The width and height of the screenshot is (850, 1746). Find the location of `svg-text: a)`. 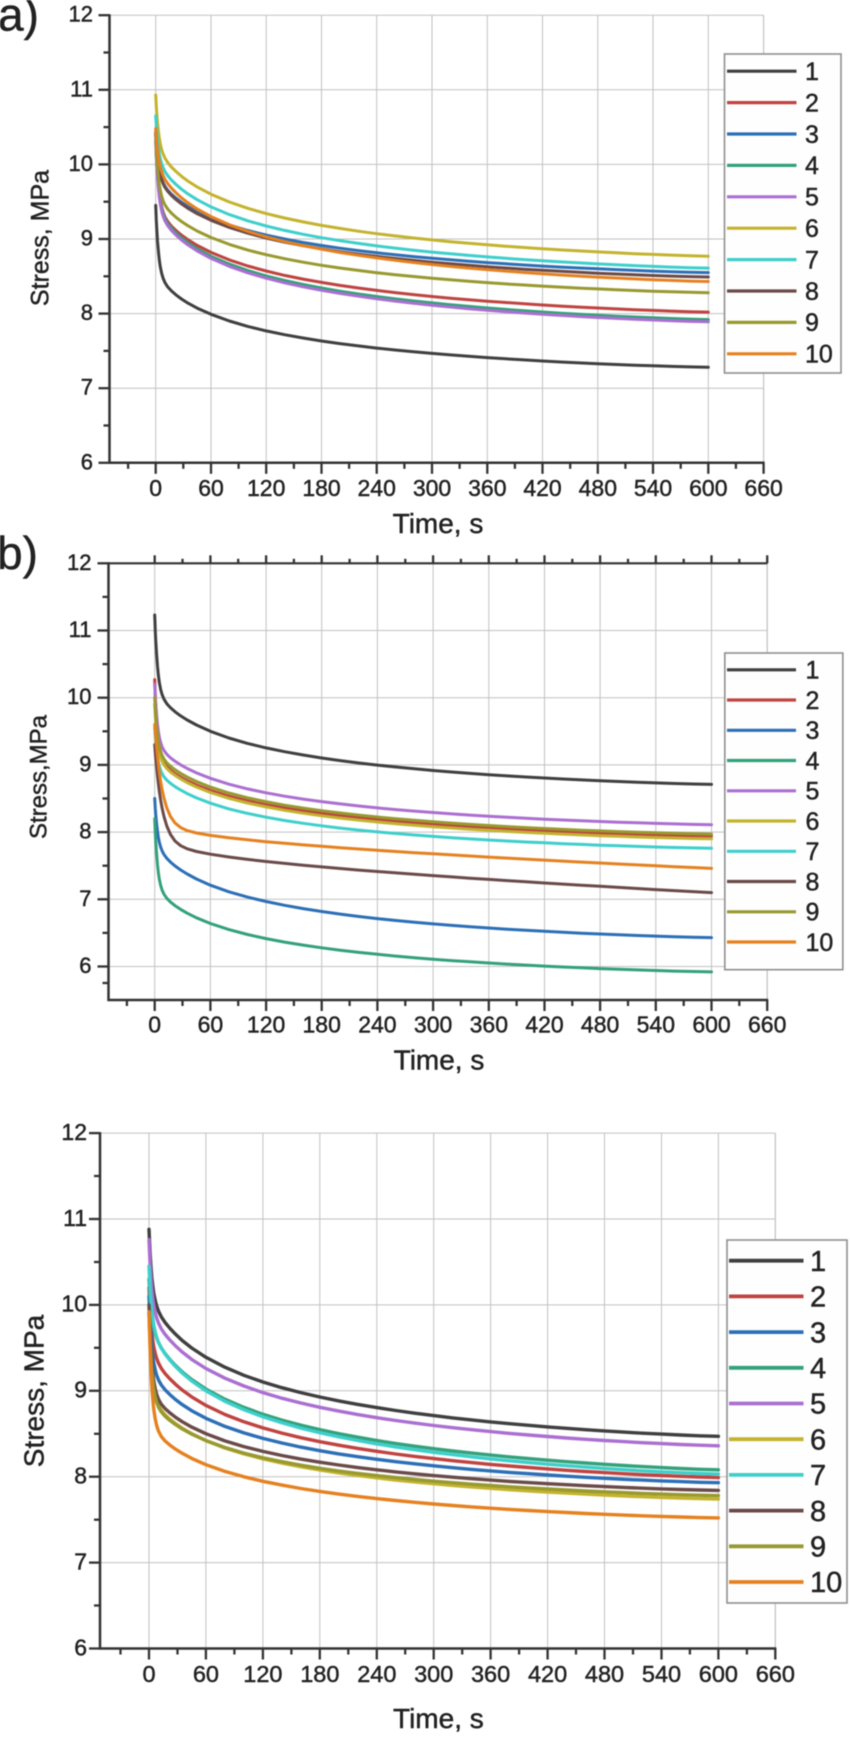

svg-text: a) is located at coordinates (19, 20).